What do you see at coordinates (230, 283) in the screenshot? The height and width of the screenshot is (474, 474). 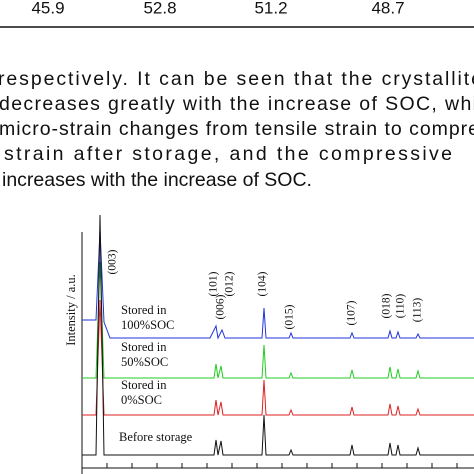 I see `peak-label: (012)` at bounding box center [230, 283].